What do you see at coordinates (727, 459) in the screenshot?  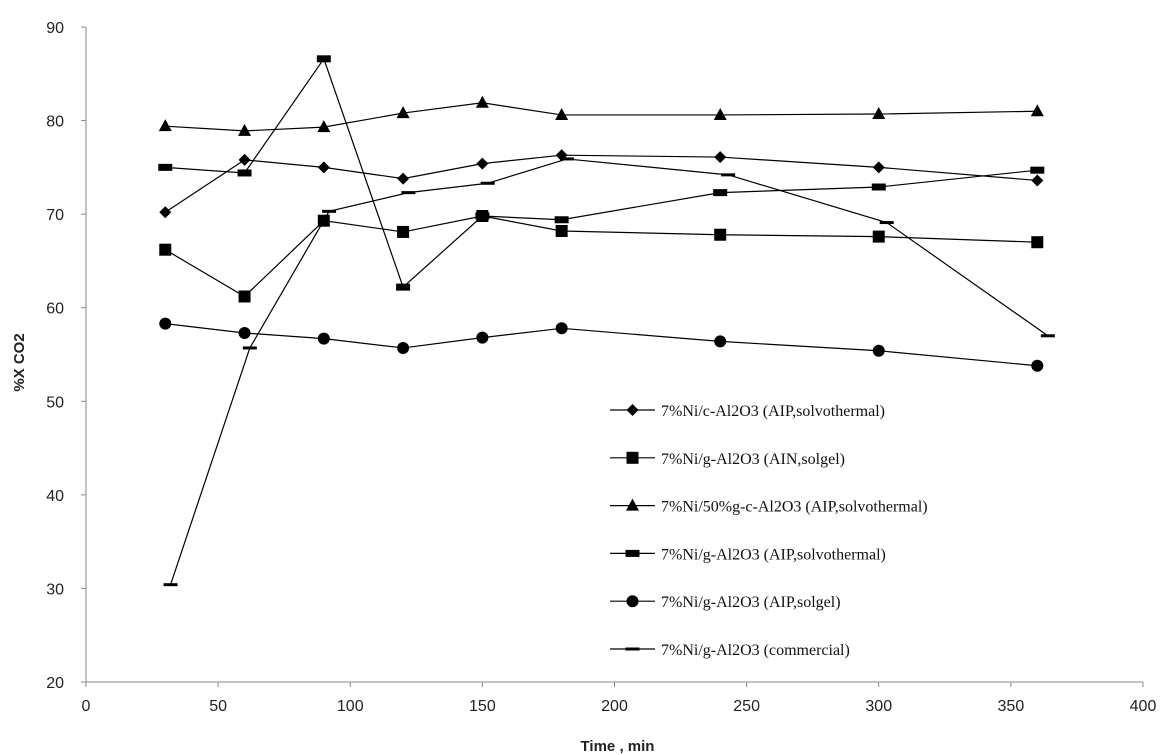 I see `legend-item: 7%Ni/g-Al2O3 (AIN,solgel)` at bounding box center [727, 459].